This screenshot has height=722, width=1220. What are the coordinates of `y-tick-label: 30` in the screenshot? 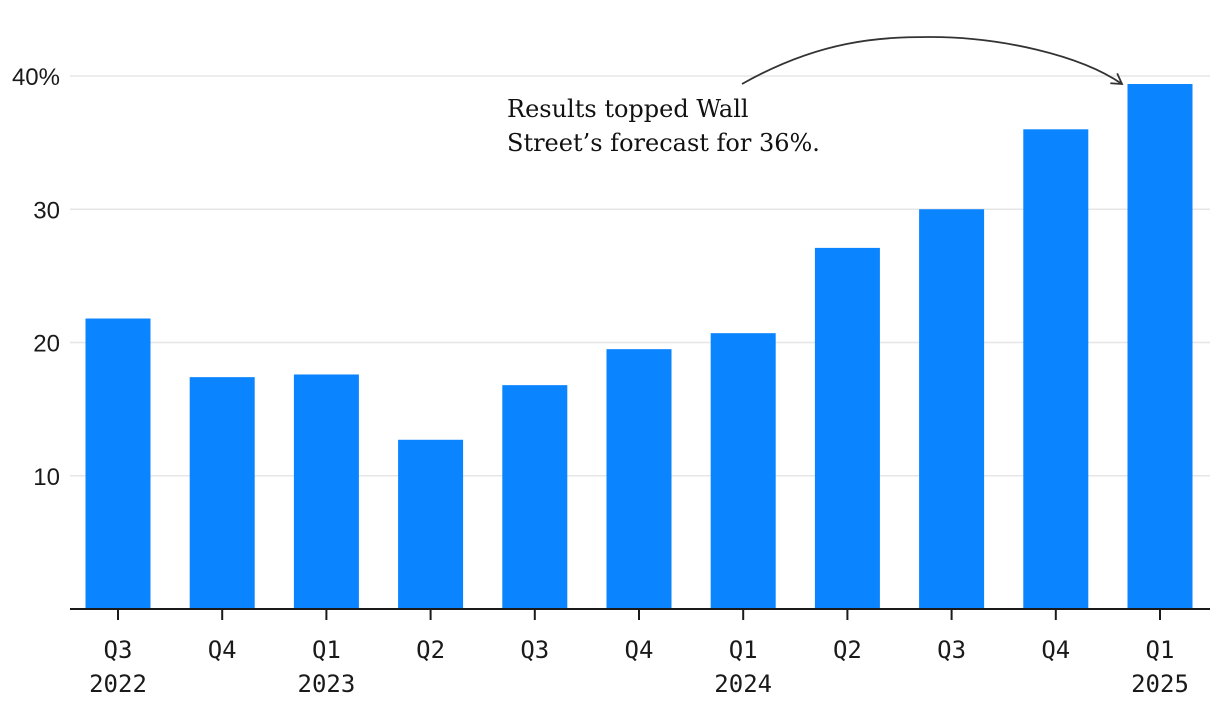 It's located at (46, 210).